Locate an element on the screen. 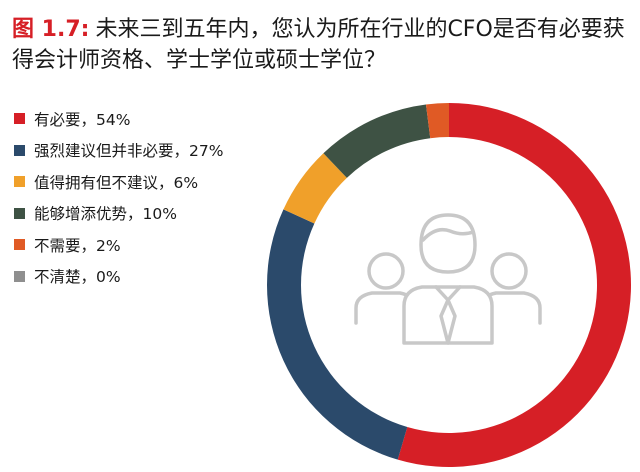  figure-label: 图 1.7: is located at coordinates (51, 29).